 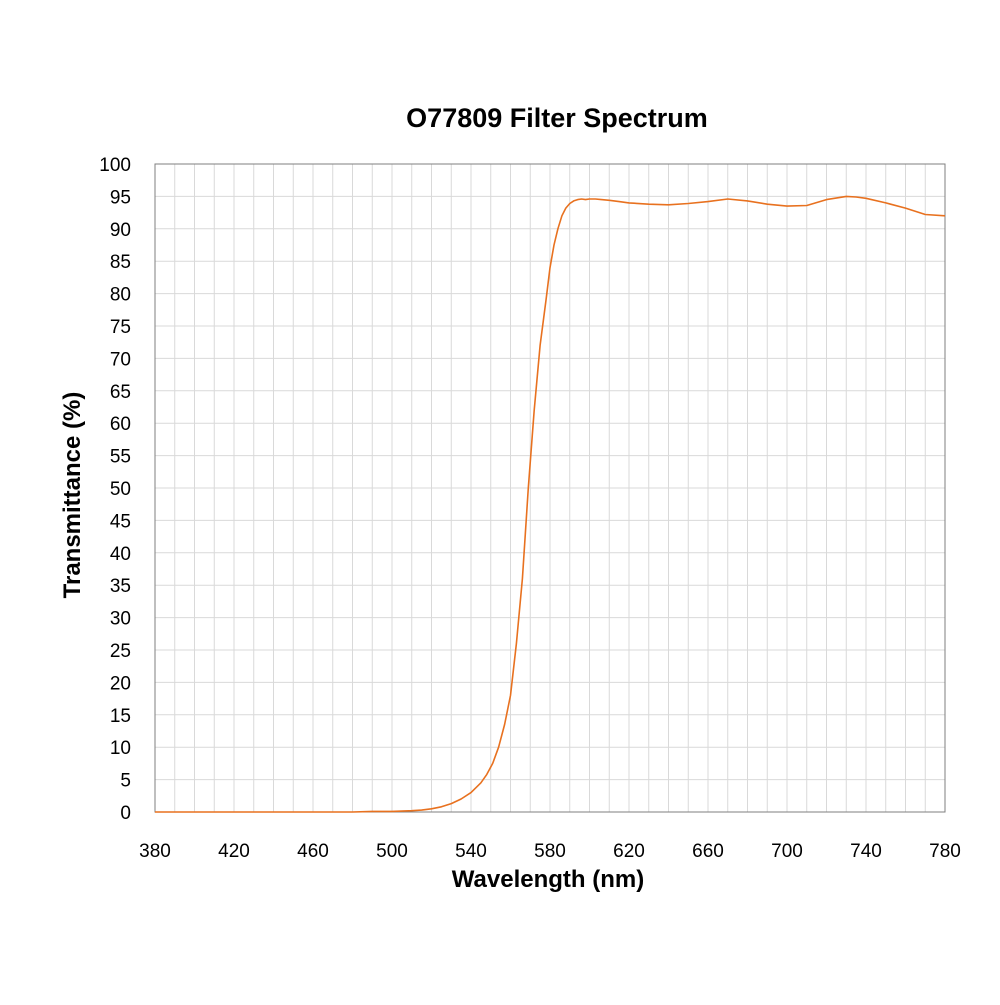 I want to click on x-tick-label: 700, so click(x=787, y=851).